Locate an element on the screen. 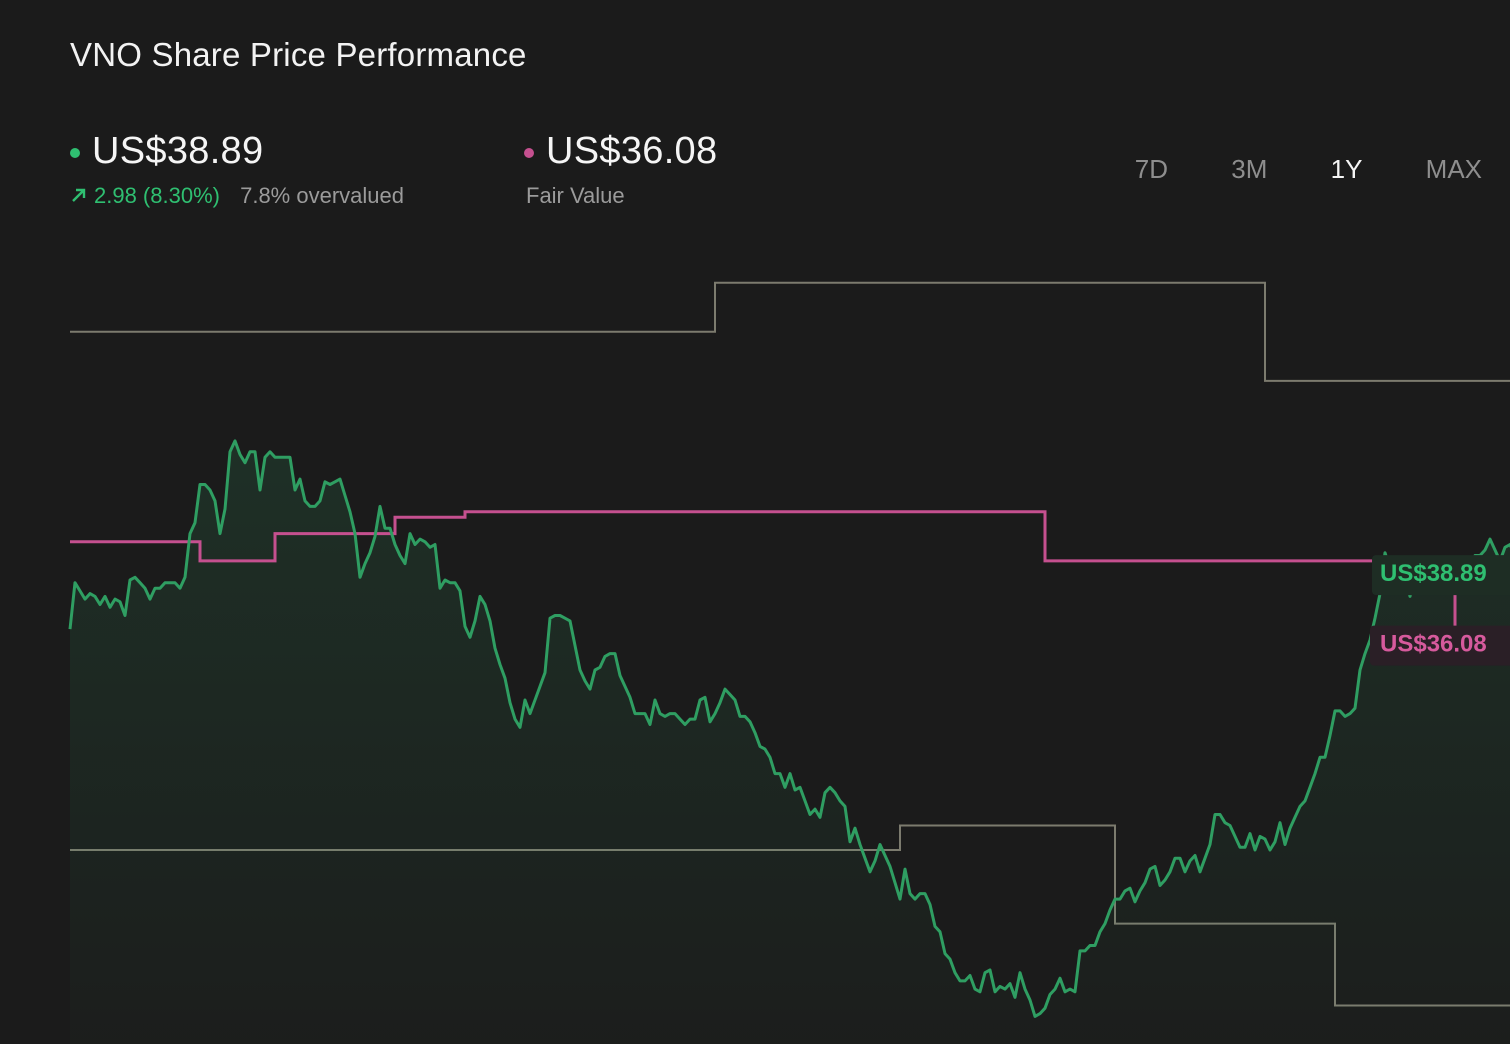 This screenshot has width=1510, height=1044. end-labels: US$38.89 US$36.08 is located at coordinates (1440, 610).